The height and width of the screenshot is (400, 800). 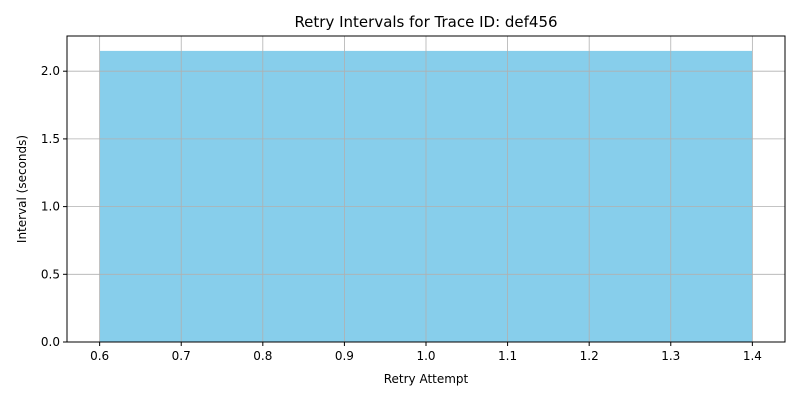 I want to click on y-axis-label: Interval (seconds), so click(x=22, y=189).